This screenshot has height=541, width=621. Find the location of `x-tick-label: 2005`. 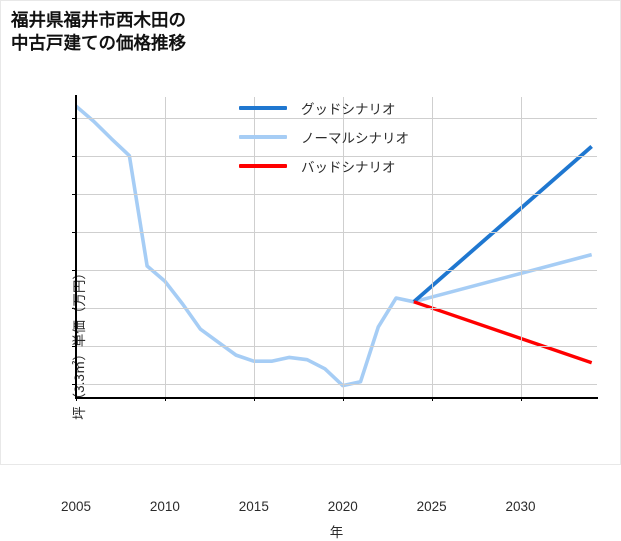

x-tick-label: 2005 is located at coordinates (76, 506).